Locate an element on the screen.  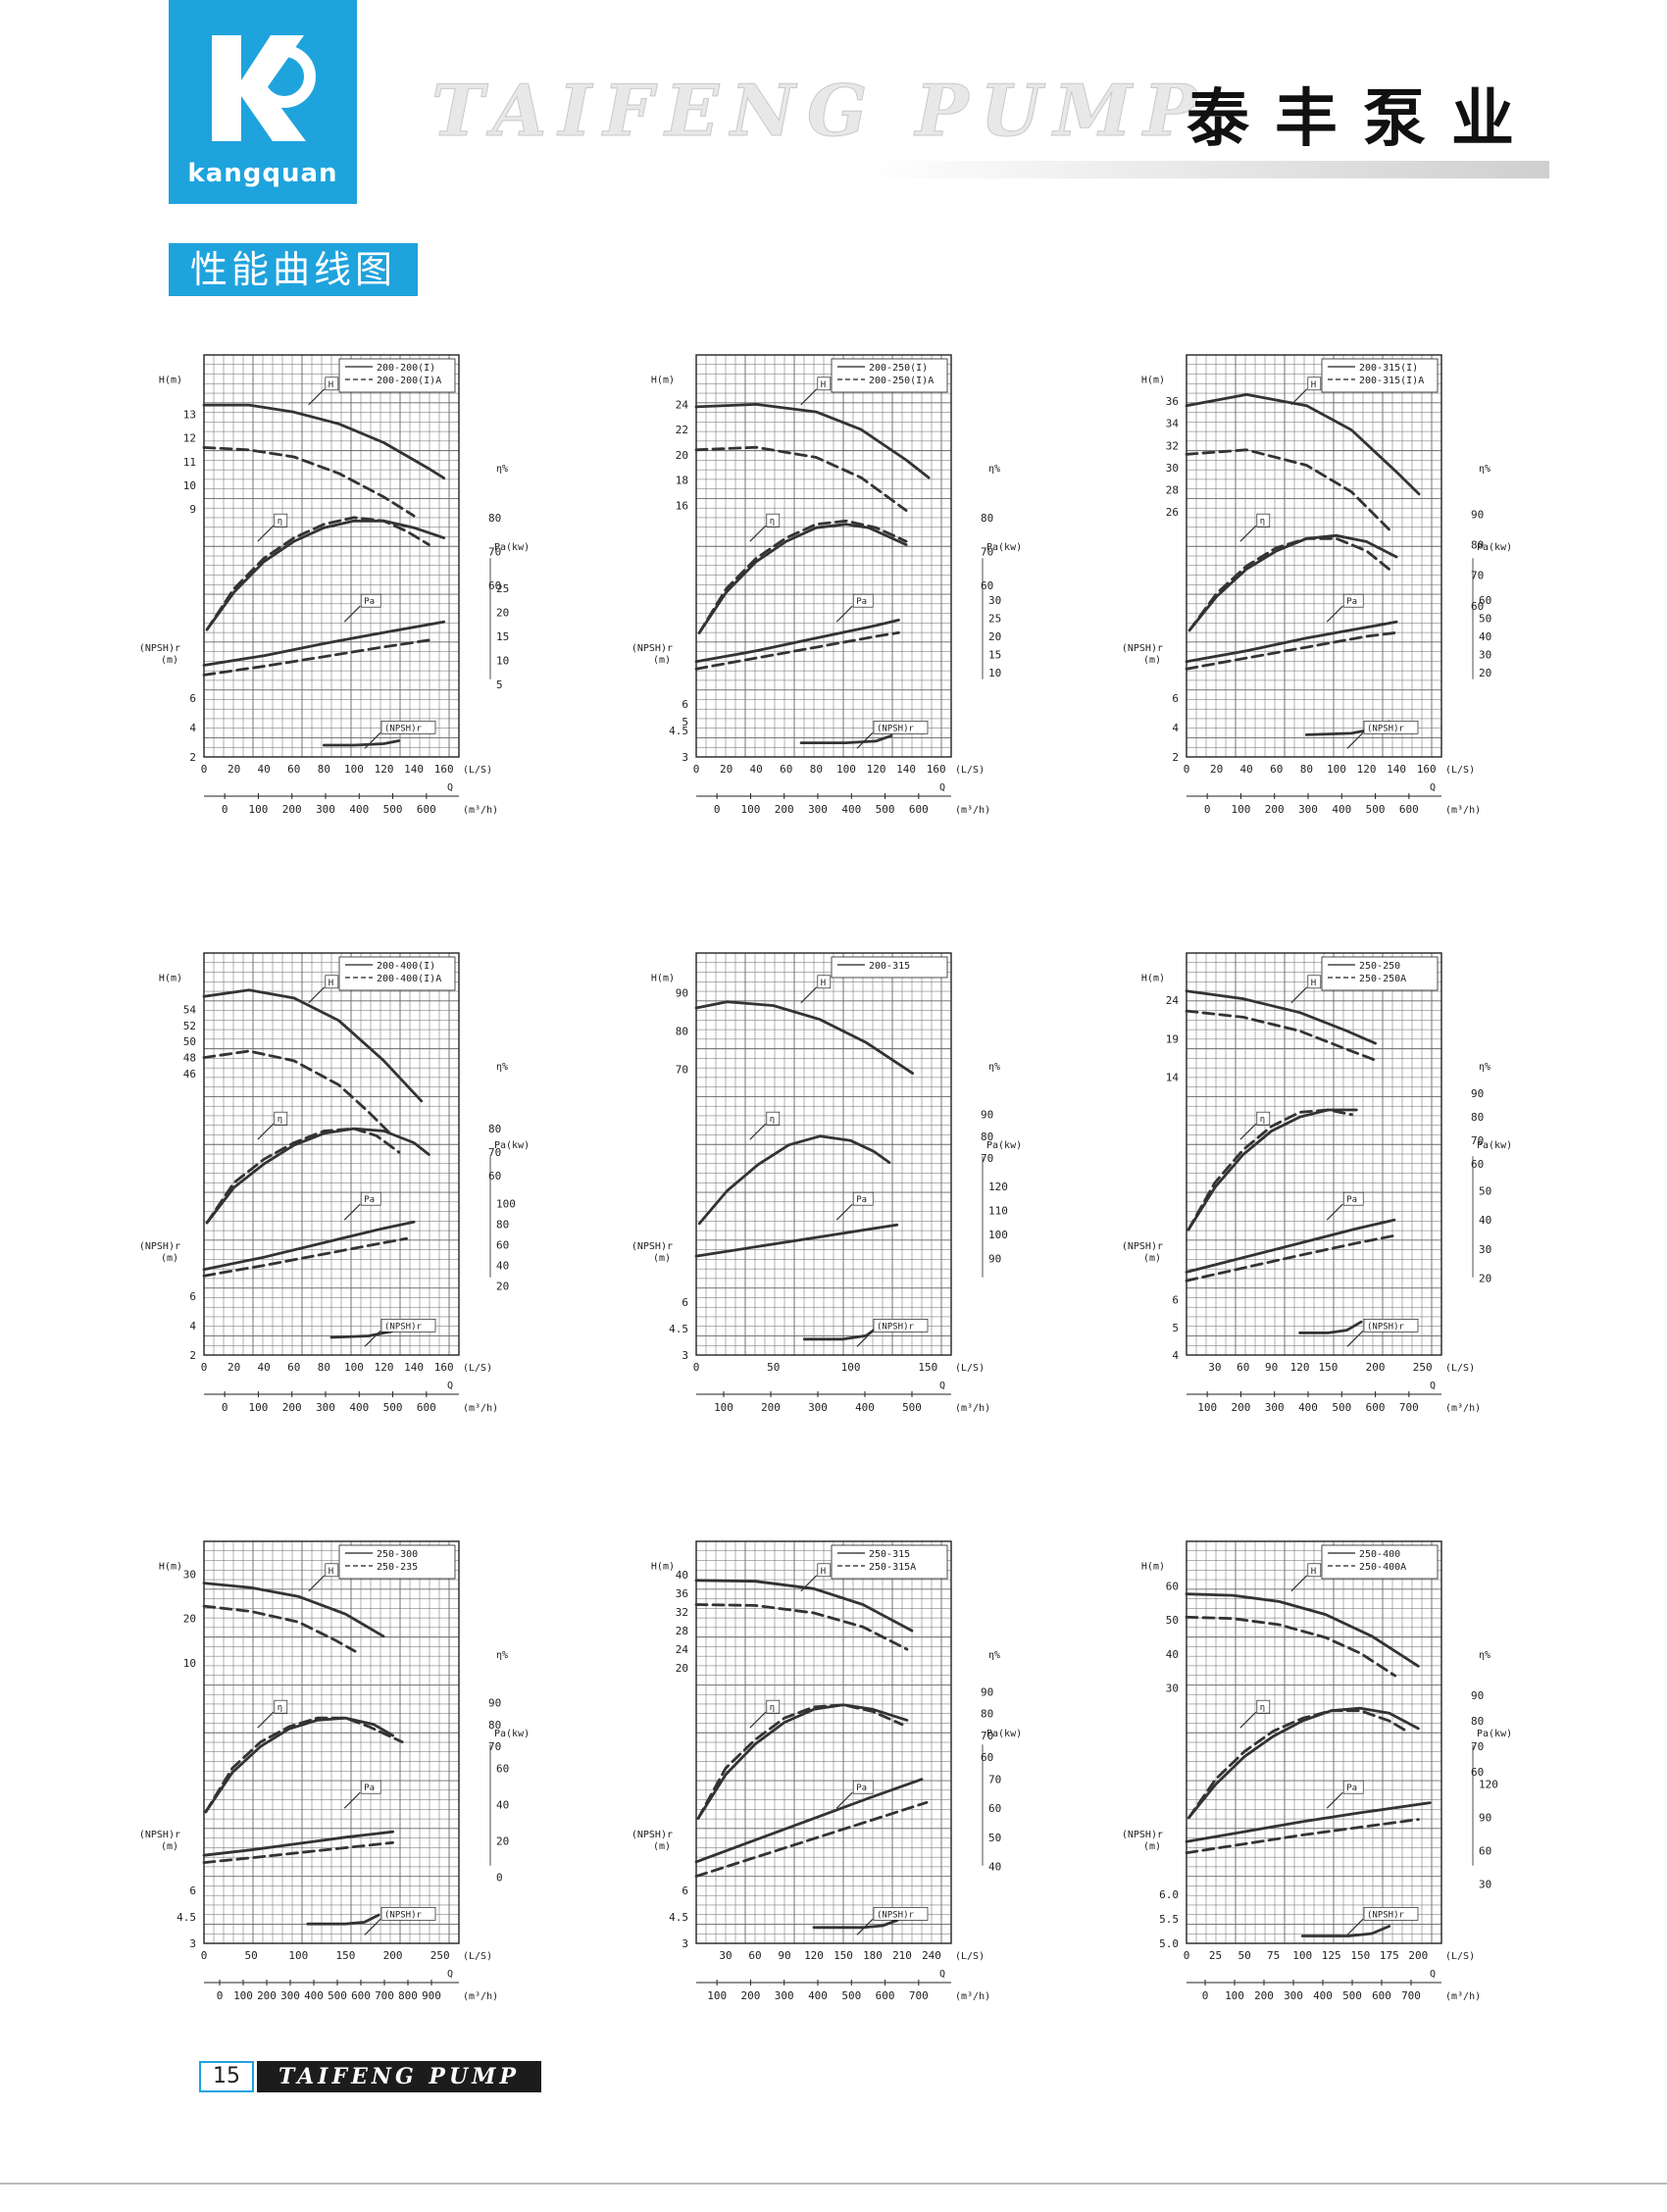
eff-curve is located at coordinates (1303, 1763).